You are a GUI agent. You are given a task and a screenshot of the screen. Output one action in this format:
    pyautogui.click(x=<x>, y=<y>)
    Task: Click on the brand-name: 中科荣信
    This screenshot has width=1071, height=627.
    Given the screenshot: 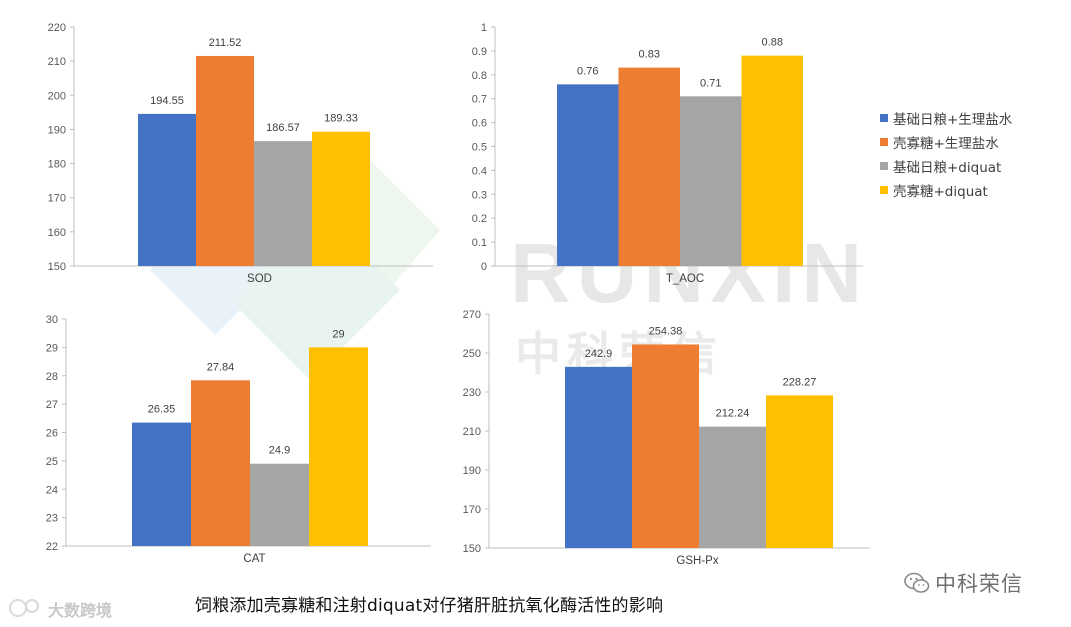 What is the action you would take?
    pyautogui.click(x=979, y=584)
    